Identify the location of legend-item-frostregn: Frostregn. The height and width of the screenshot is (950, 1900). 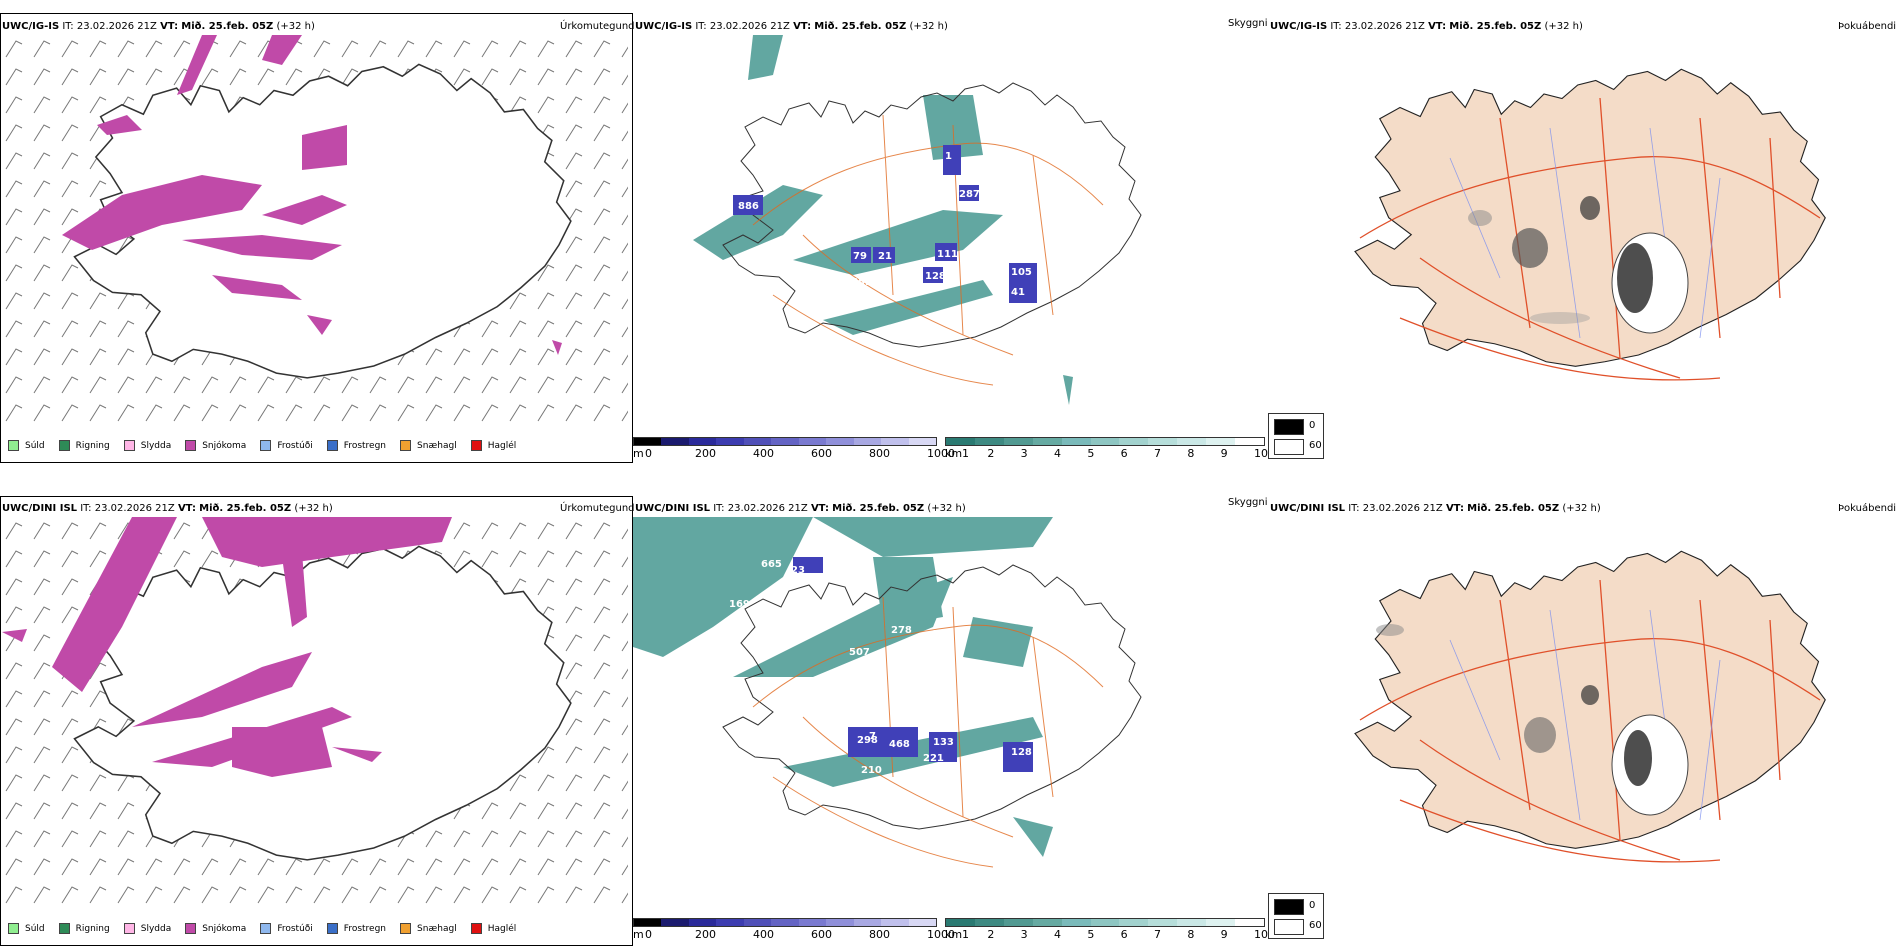
(356, 445).